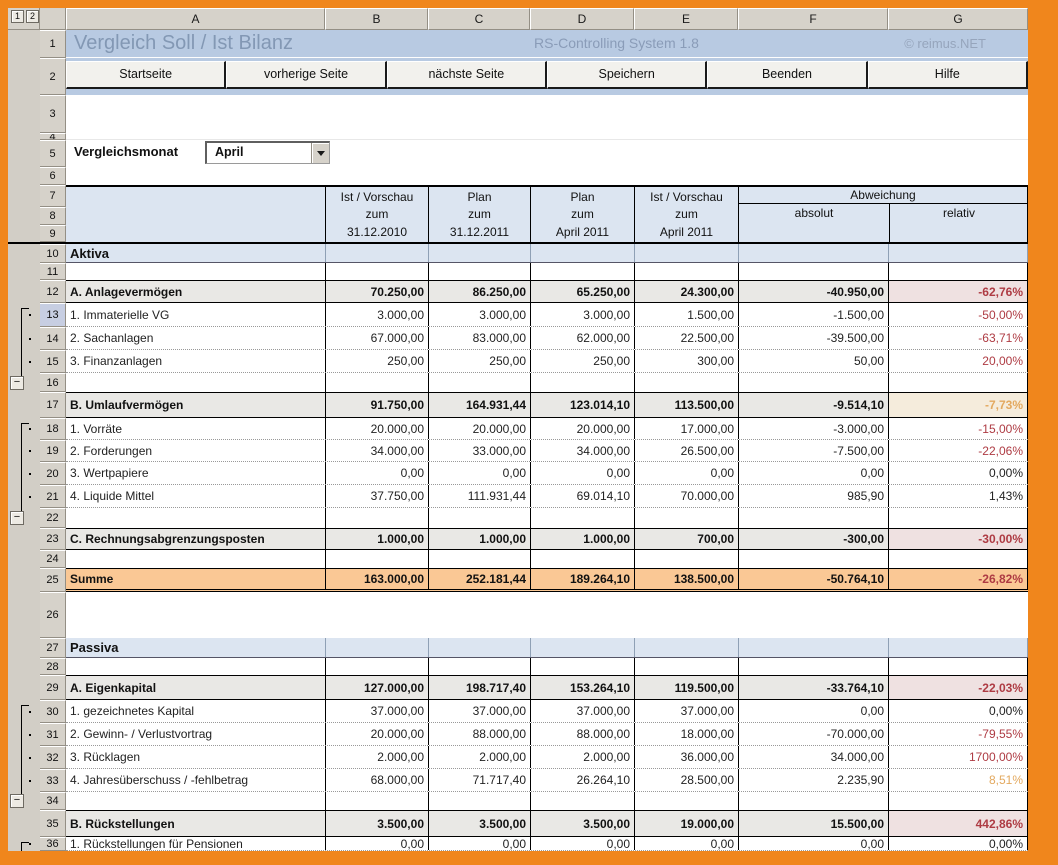  Describe the element at coordinates (376, 687) in the screenshot. I see `cell-B29: 127.000,00` at that location.